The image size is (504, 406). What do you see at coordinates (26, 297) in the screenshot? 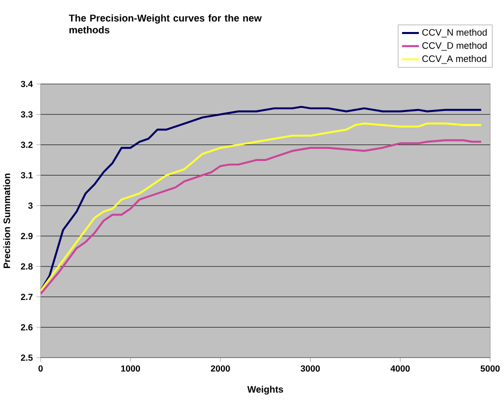
I see `y-tick-label: 2.7` at bounding box center [26, 297].